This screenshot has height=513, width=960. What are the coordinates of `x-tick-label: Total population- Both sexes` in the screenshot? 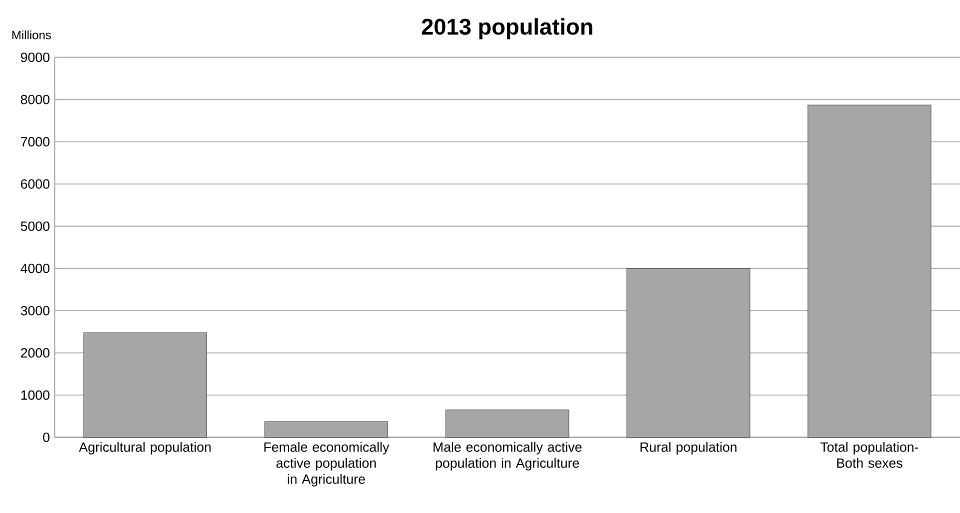 It's located at (869, 455).